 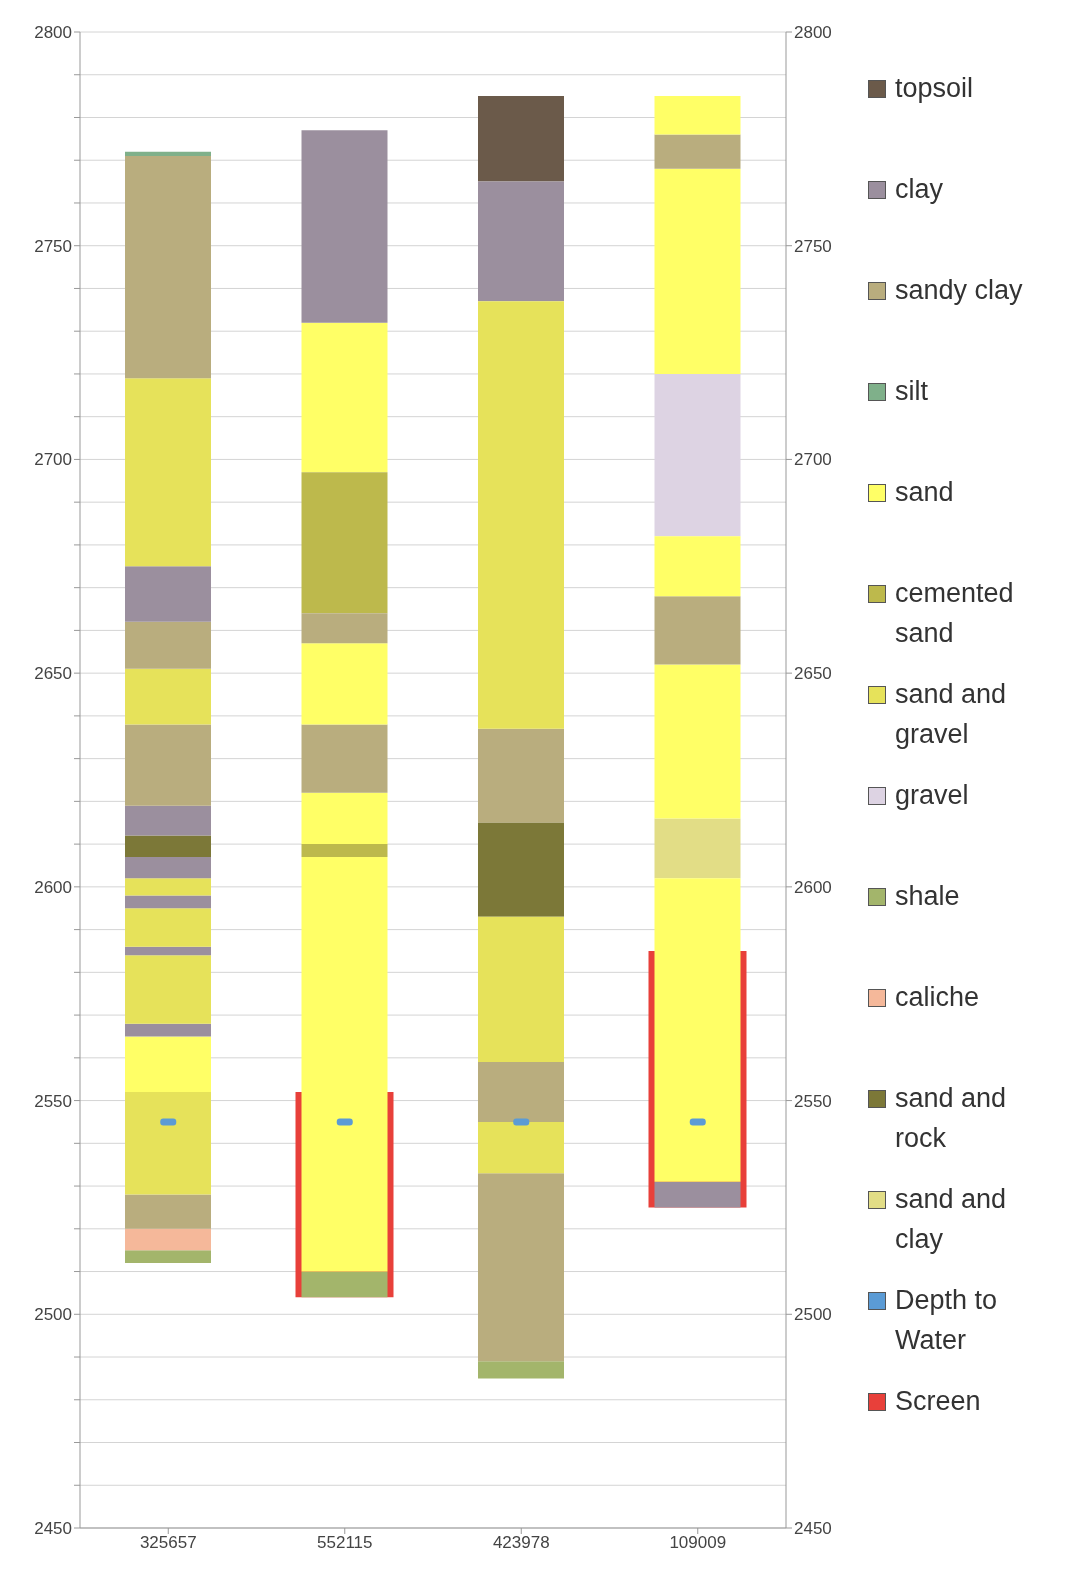 I want to click on legend-label: clay, so click(x=919, y=189).